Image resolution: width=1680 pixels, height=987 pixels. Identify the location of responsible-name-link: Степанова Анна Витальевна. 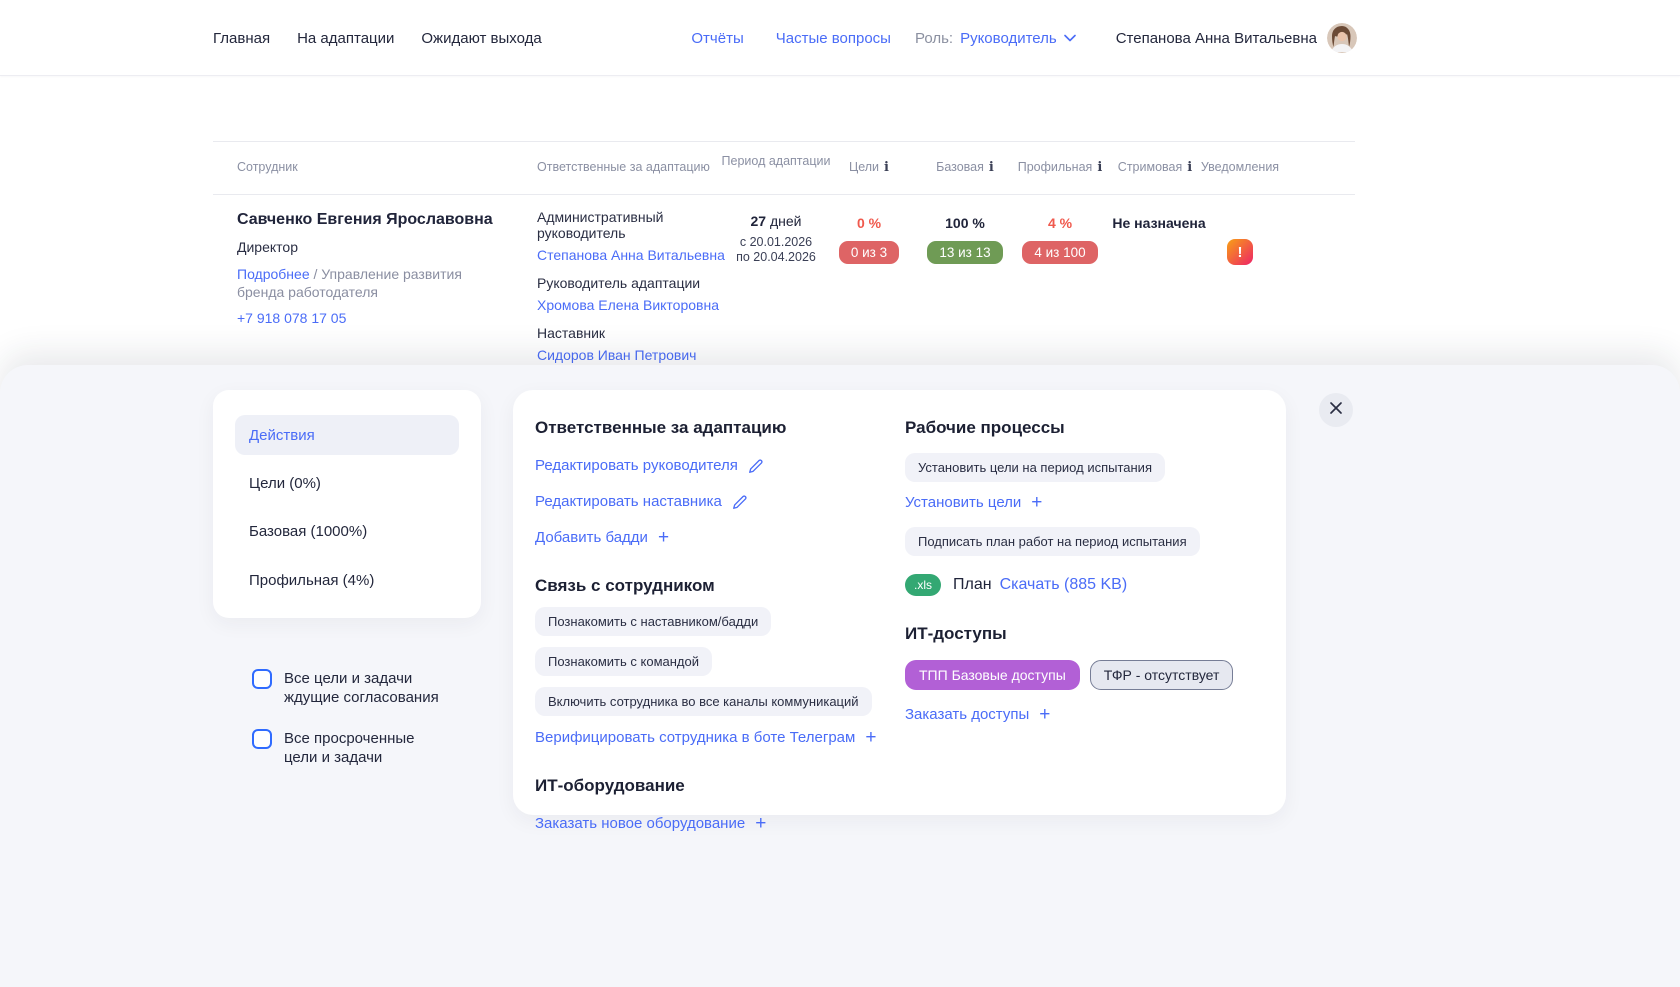
(631, 255).